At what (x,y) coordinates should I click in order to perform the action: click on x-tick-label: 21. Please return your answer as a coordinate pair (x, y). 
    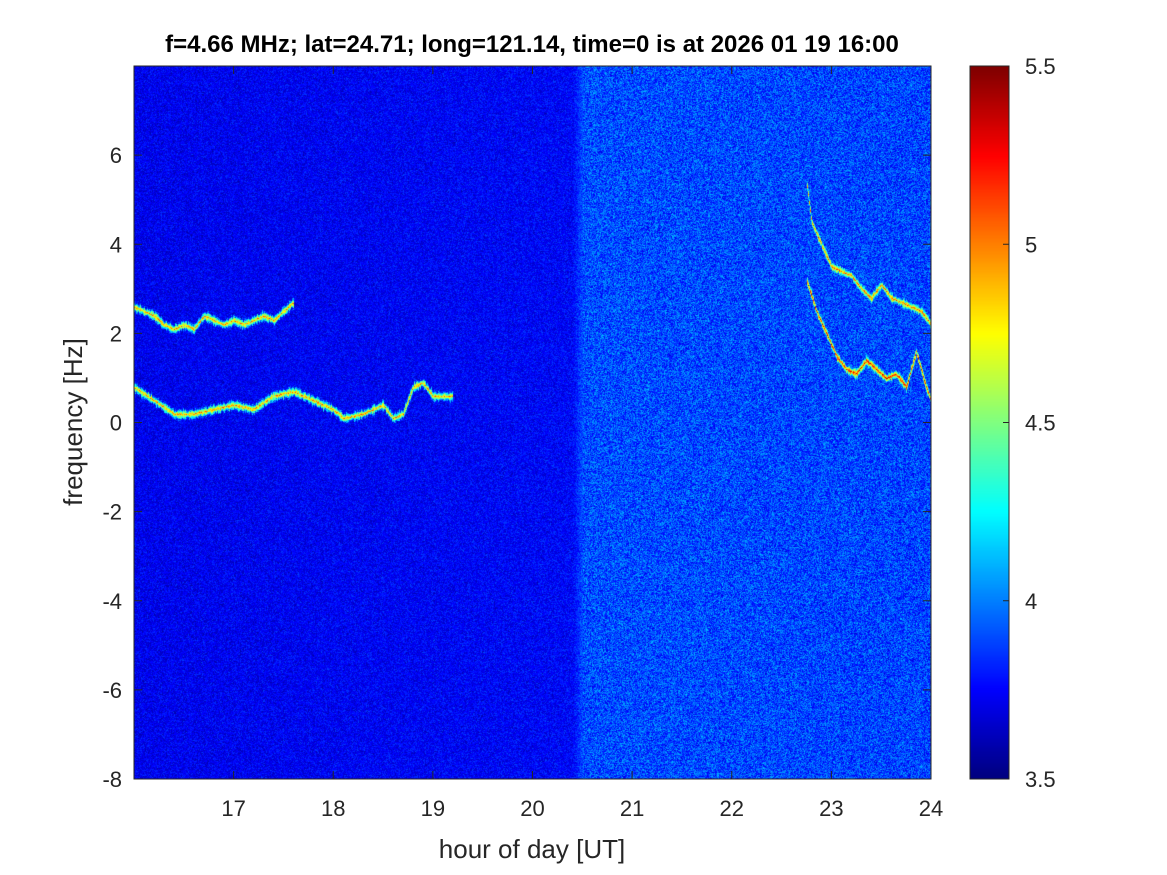
    Looking at the image, I should click on (632, 808).